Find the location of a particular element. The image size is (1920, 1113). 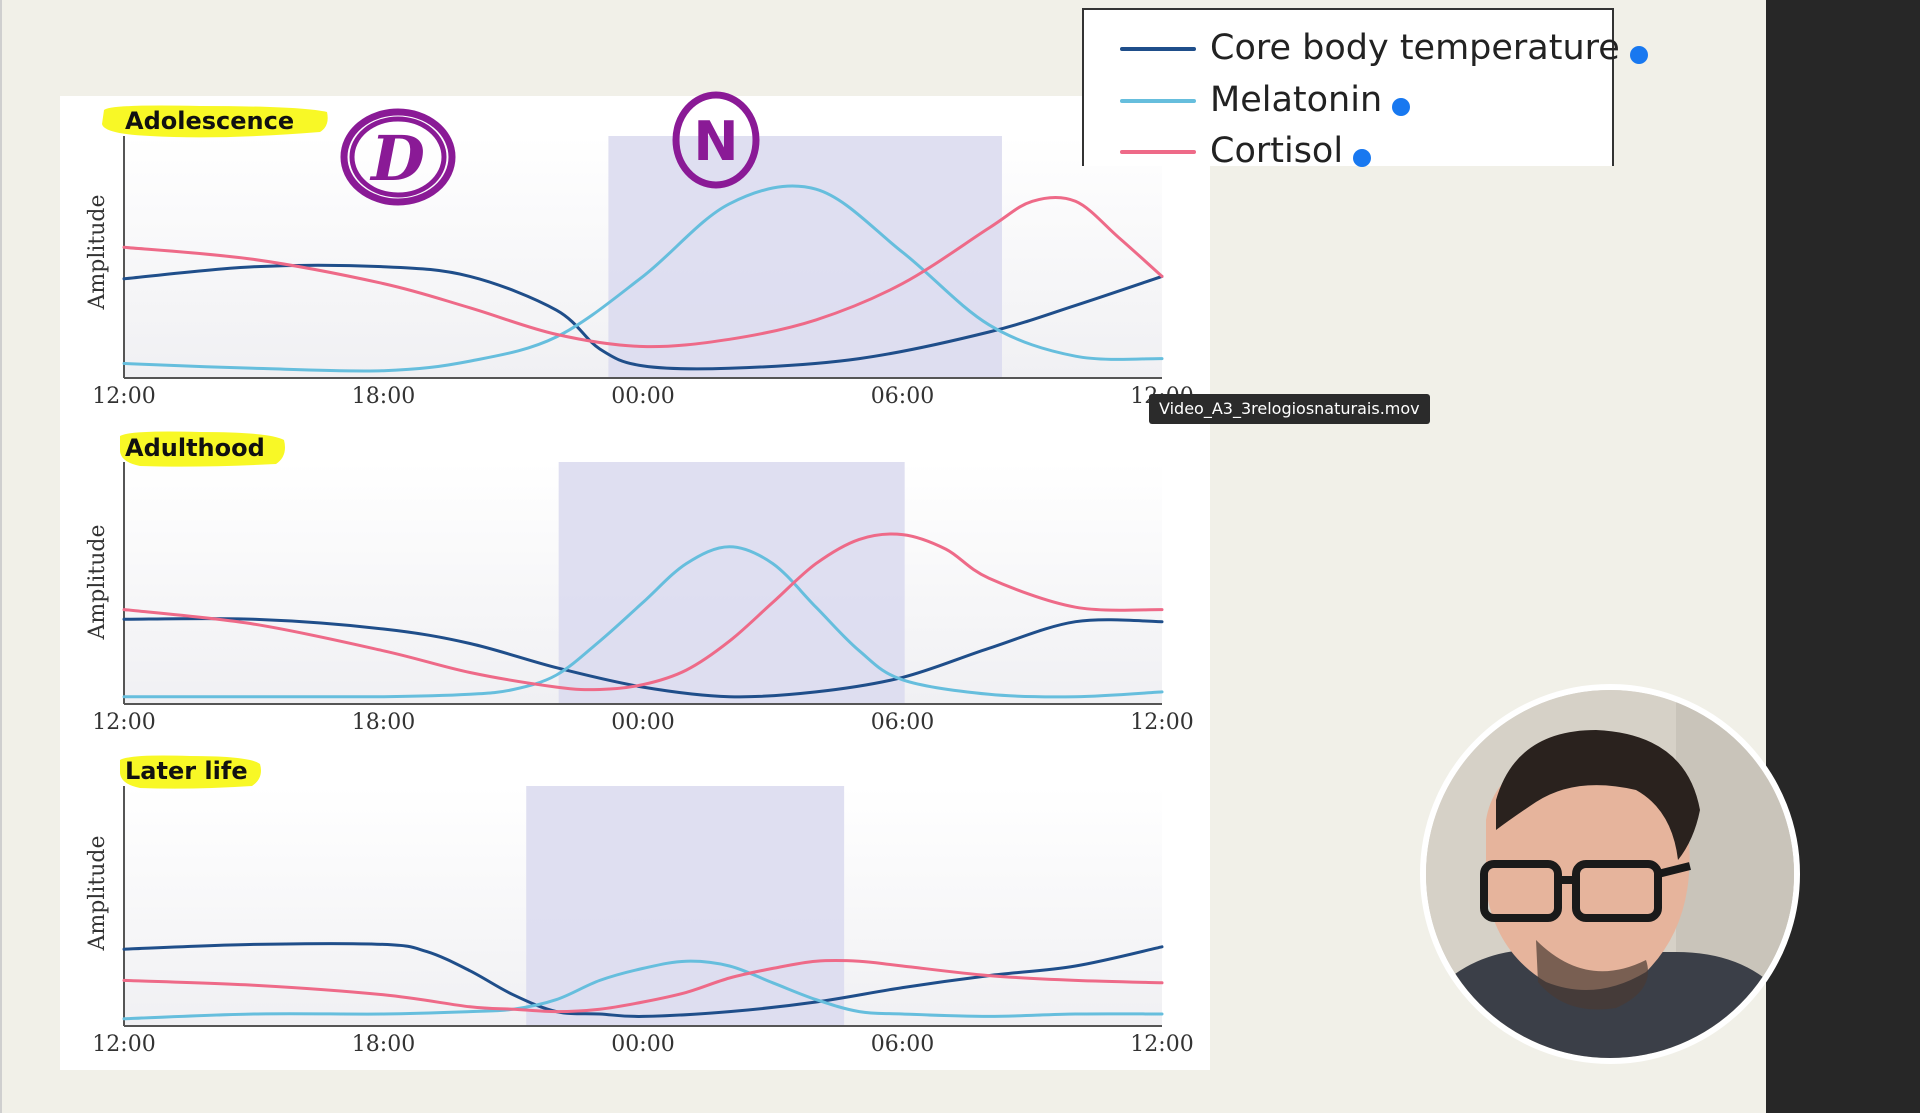

night-mark-letter: N is located at coordinates (715, 141).